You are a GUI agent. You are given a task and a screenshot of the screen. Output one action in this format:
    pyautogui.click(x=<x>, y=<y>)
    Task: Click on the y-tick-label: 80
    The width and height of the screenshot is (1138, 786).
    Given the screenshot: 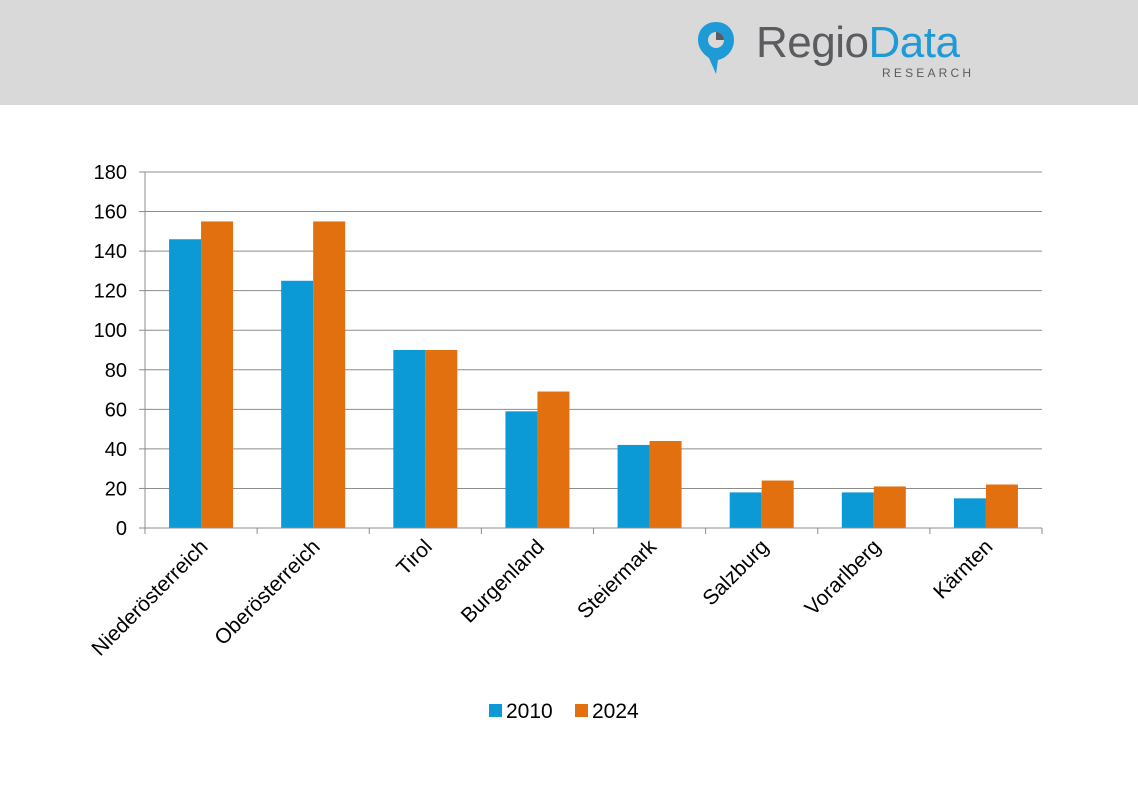 What is the action you would take?
    pyautogui.click(x=116, y=371)
    